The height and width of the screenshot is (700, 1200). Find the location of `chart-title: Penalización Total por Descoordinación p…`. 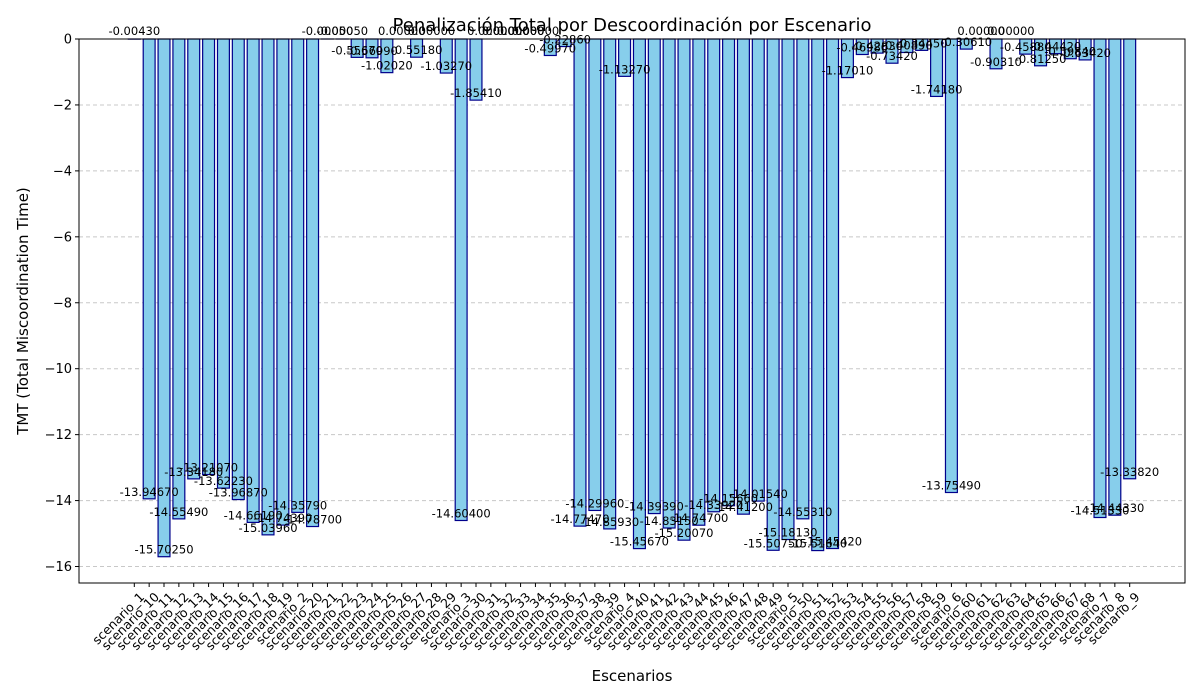

chart-title: Penalización Total por Descoordinación p… is located at coordinates (632, 25).